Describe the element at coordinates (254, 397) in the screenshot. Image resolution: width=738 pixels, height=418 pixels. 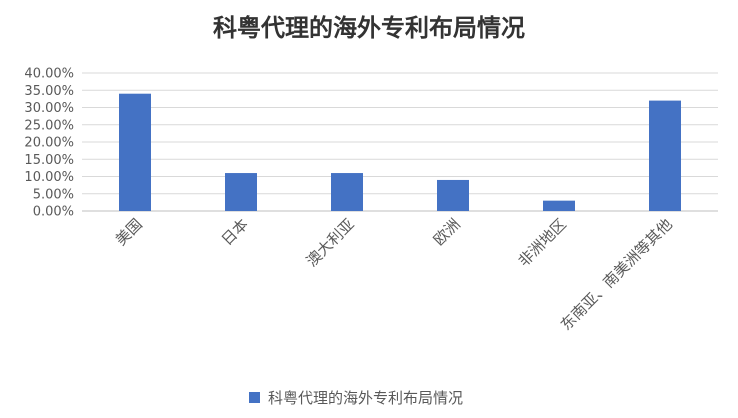
I see `legend-swatch` at that location.